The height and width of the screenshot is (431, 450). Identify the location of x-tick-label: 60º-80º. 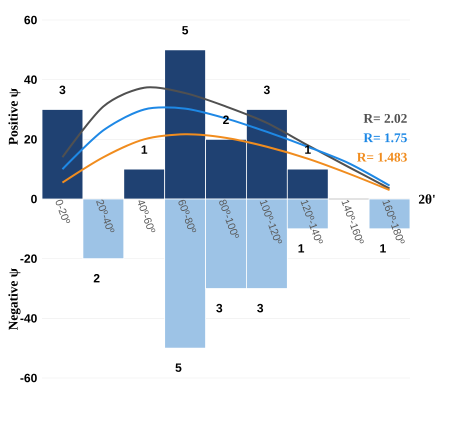
(187, 216).